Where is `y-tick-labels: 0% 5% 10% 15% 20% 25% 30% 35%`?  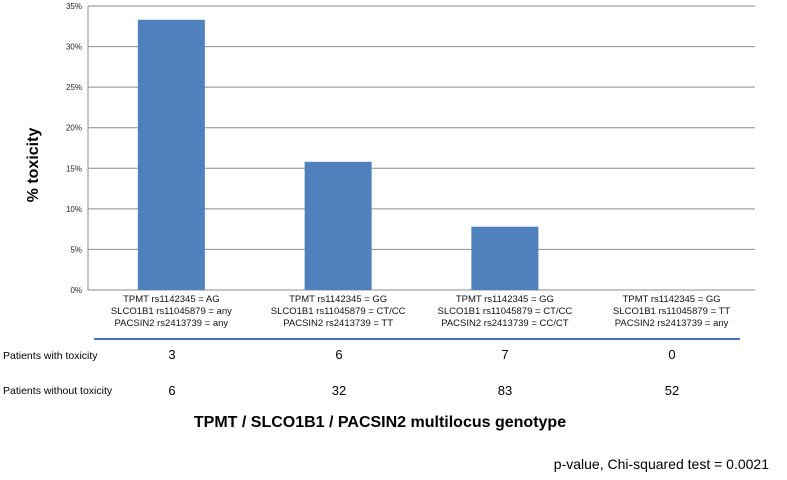
y-tick-labels: 0% 5% 10% 15% 20% 25% 30% 35% is located at coordinates (74, 148).